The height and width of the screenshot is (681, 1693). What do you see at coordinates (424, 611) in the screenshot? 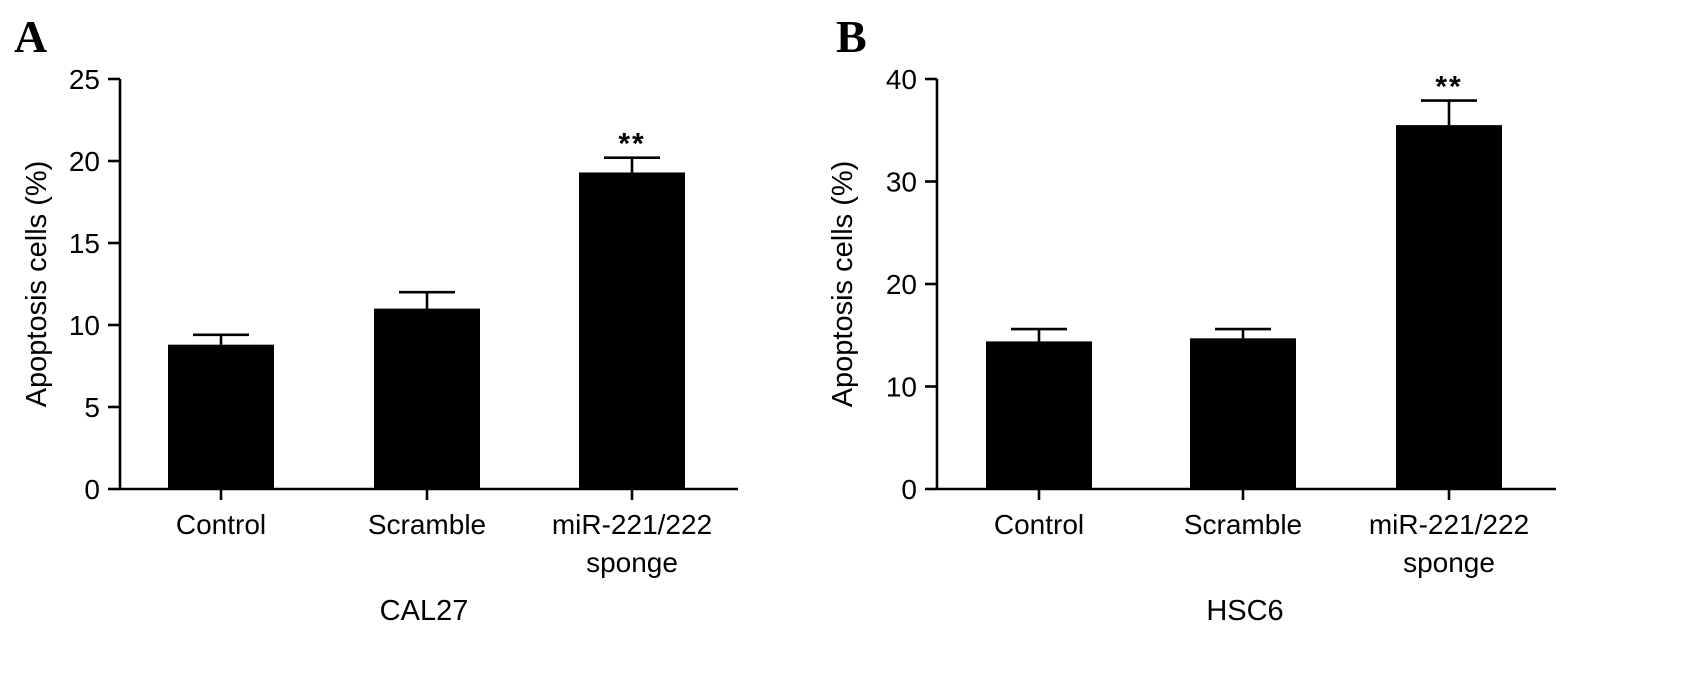
I see `x-axis-title: CAL27` at bounding box center [424, 611].